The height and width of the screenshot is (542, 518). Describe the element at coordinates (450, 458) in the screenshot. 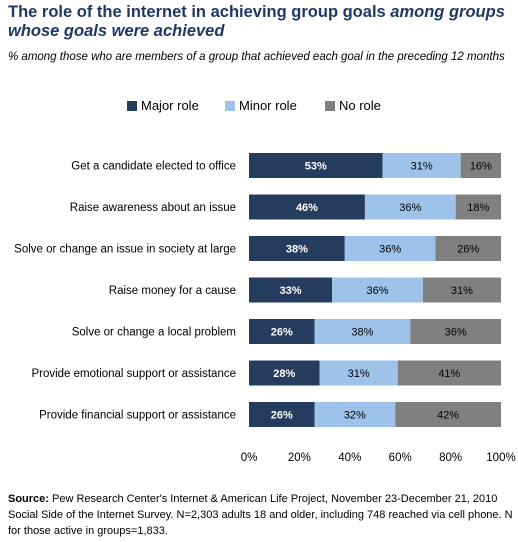

I see `x-tick-label: 80%` at that location.